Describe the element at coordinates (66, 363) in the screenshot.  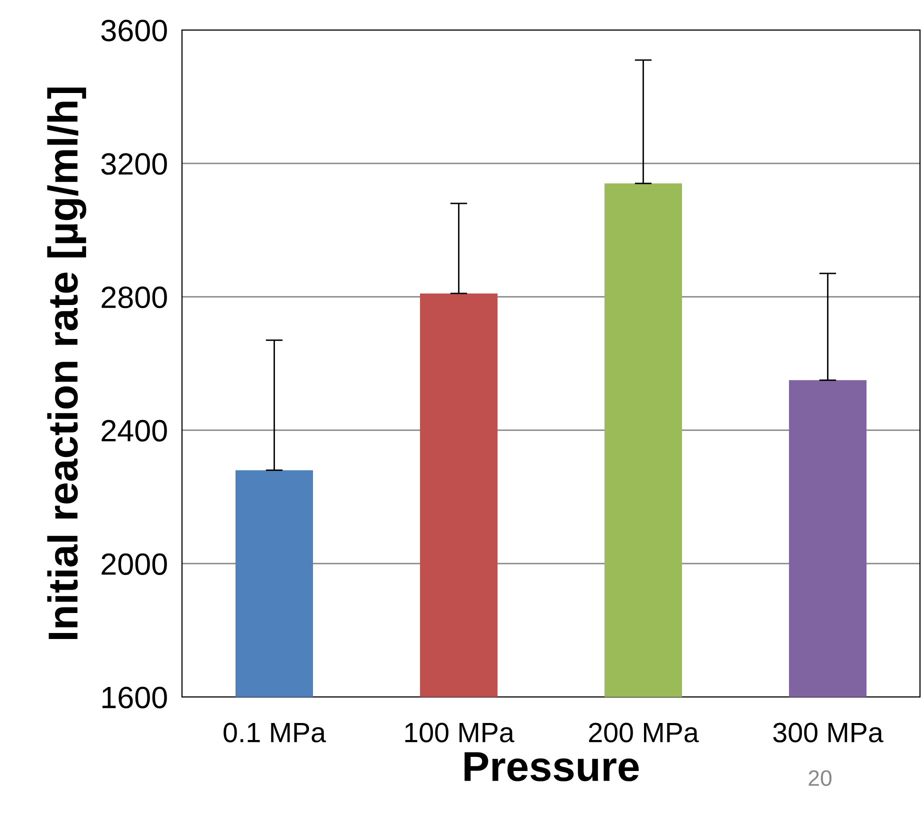
I see `y-axis-title: Initial reaction rate [µg/ml/h]` at that location.